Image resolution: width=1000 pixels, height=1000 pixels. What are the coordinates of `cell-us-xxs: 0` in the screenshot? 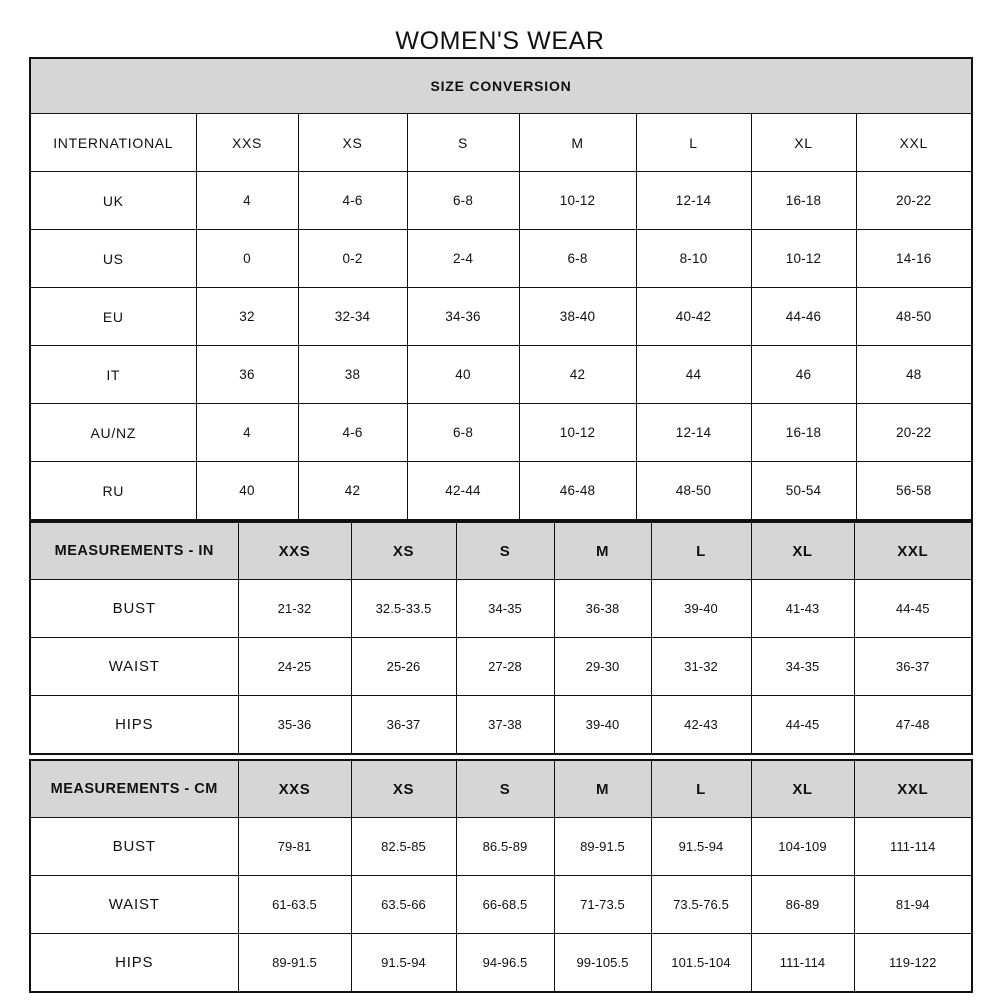 It's located at (247, 258).